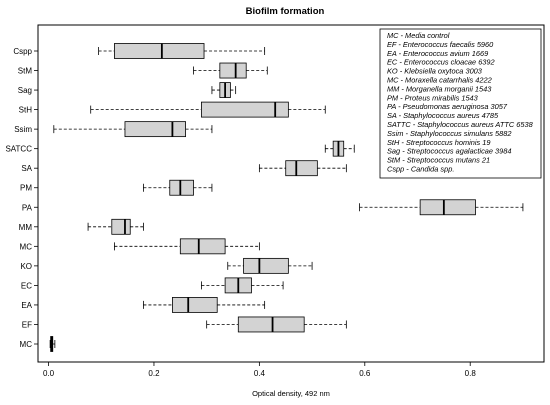  I want to click on legend-entry-7: PM - Proteus mirabilis 1543, so click(433, 97).